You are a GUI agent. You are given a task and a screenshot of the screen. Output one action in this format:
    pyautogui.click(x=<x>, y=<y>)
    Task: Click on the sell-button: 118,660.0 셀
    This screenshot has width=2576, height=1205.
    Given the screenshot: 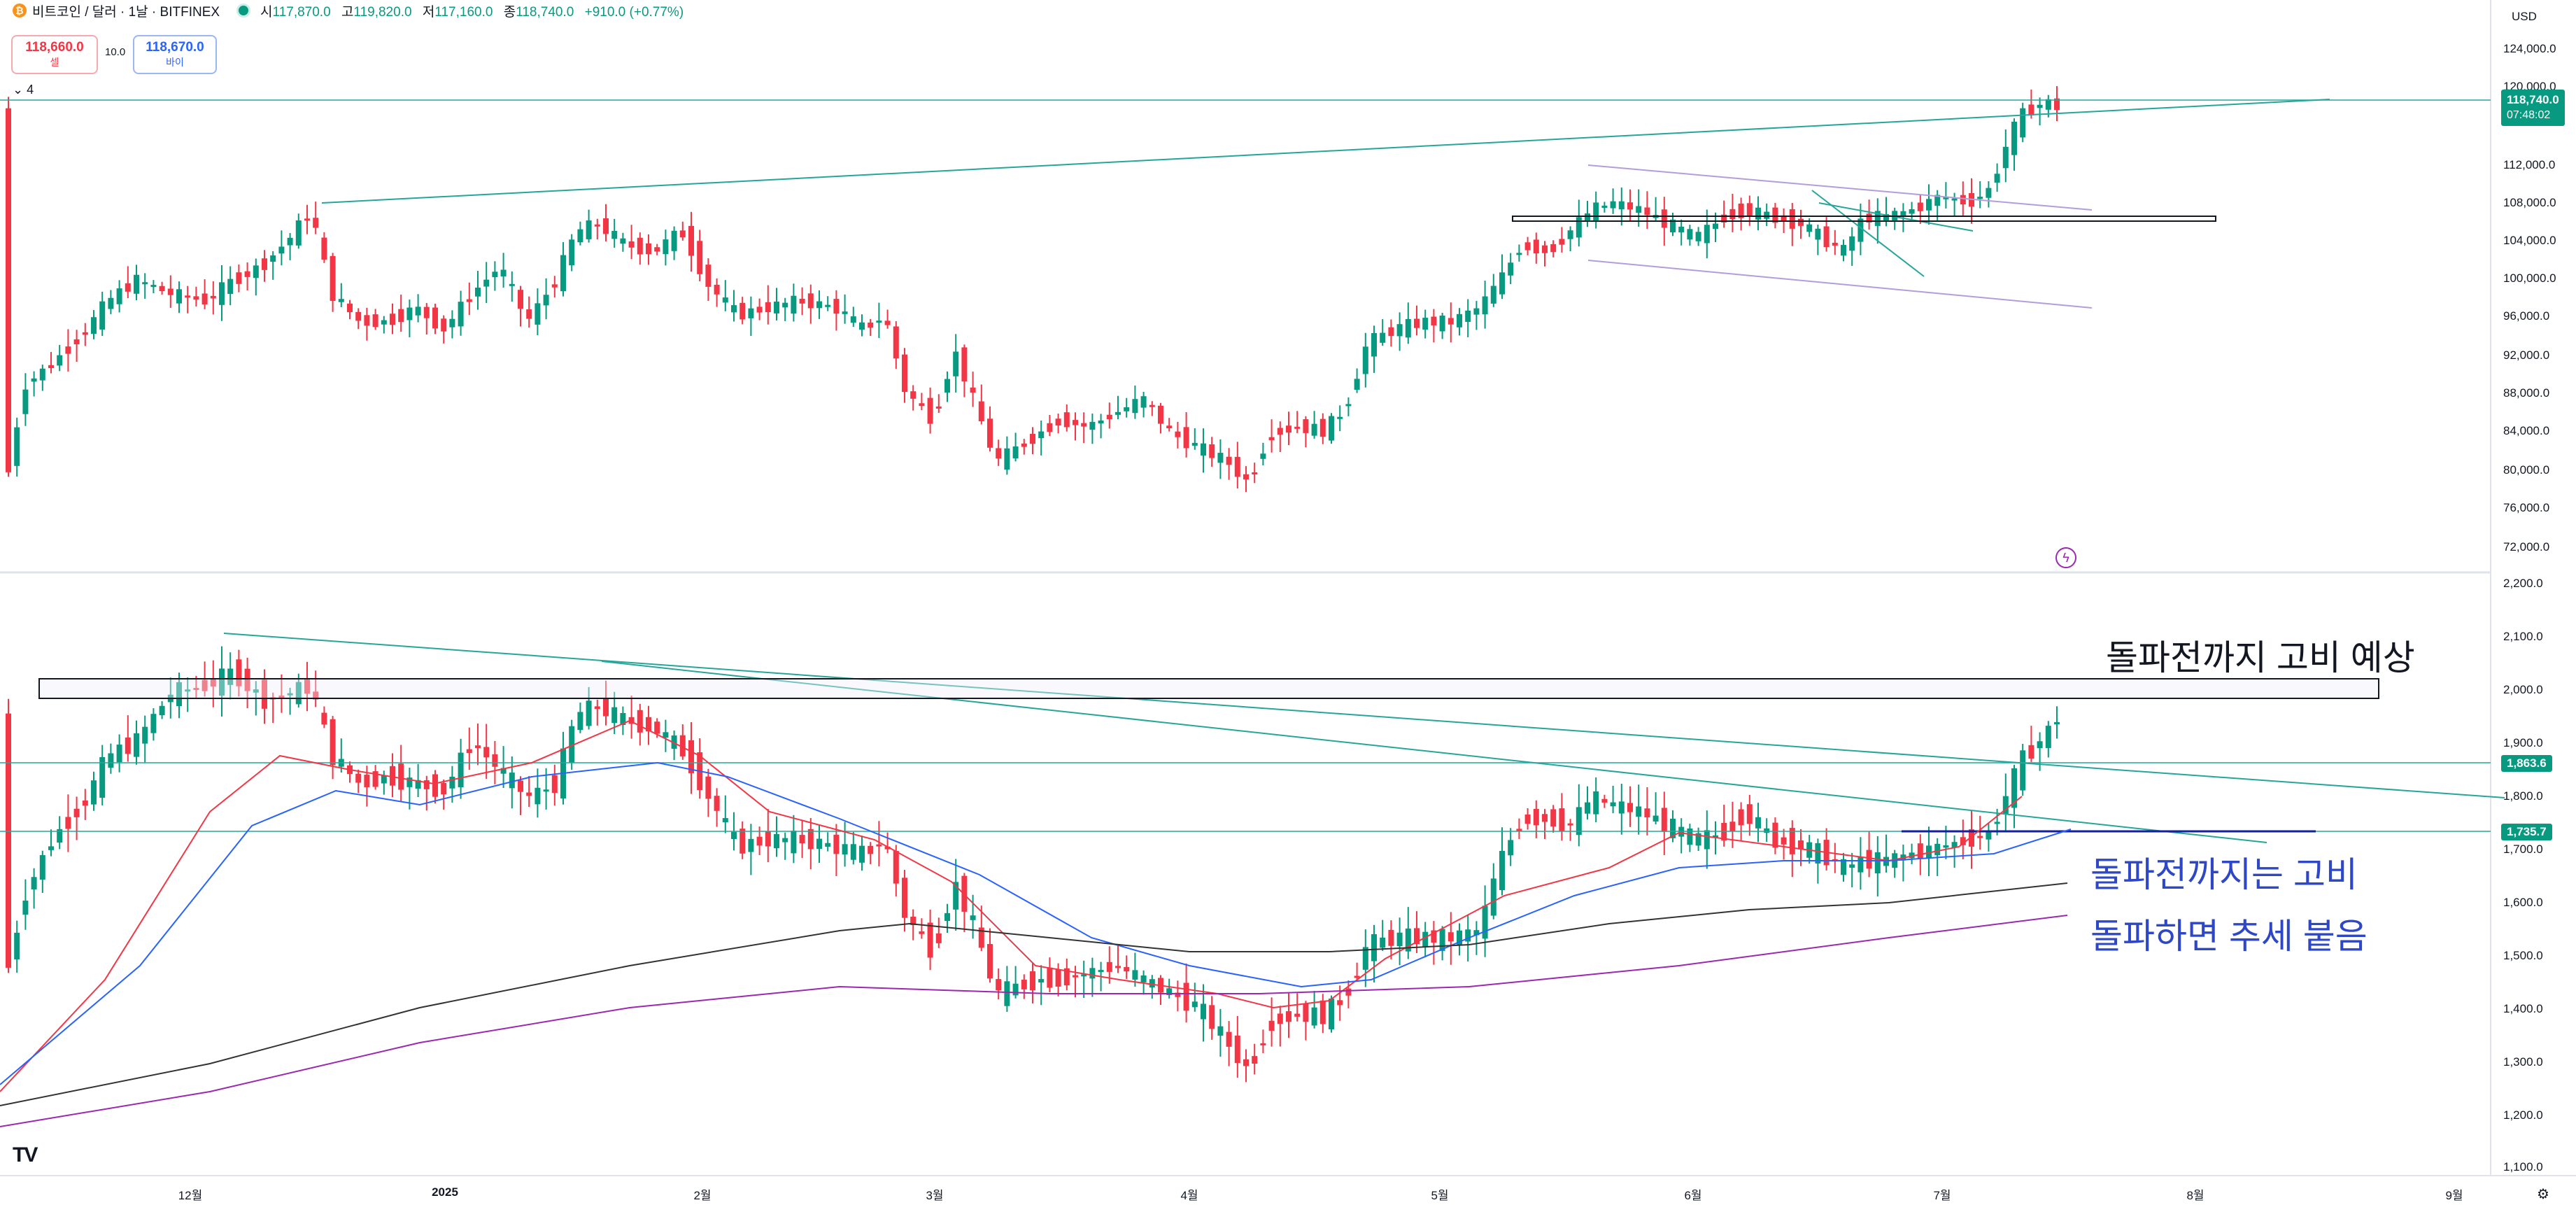 What is the action you would take?
    pyautogui.click(x=54, y=54)
    